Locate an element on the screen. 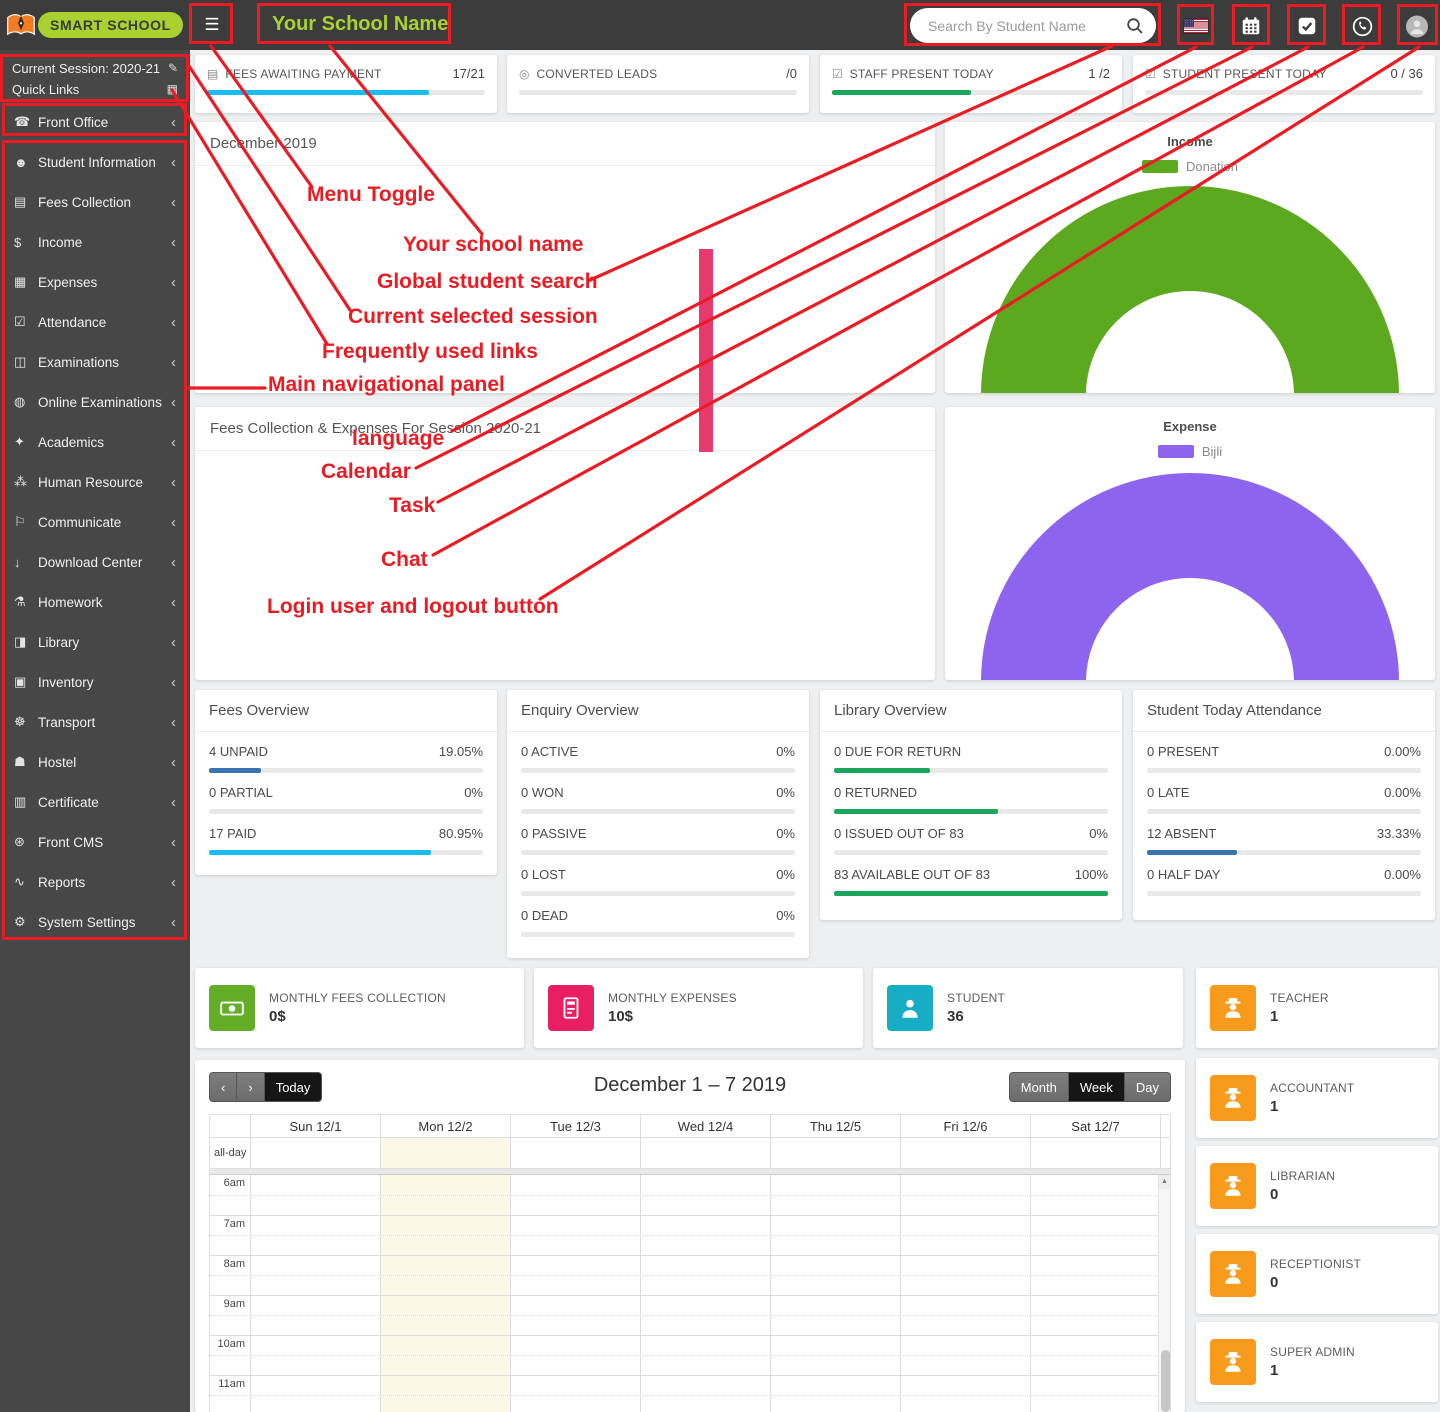 This screenshot has width=1440, height=1412. sidebar-item-system-settings: ⚙ System Settings ‹ is located at coordinates (95, 922).